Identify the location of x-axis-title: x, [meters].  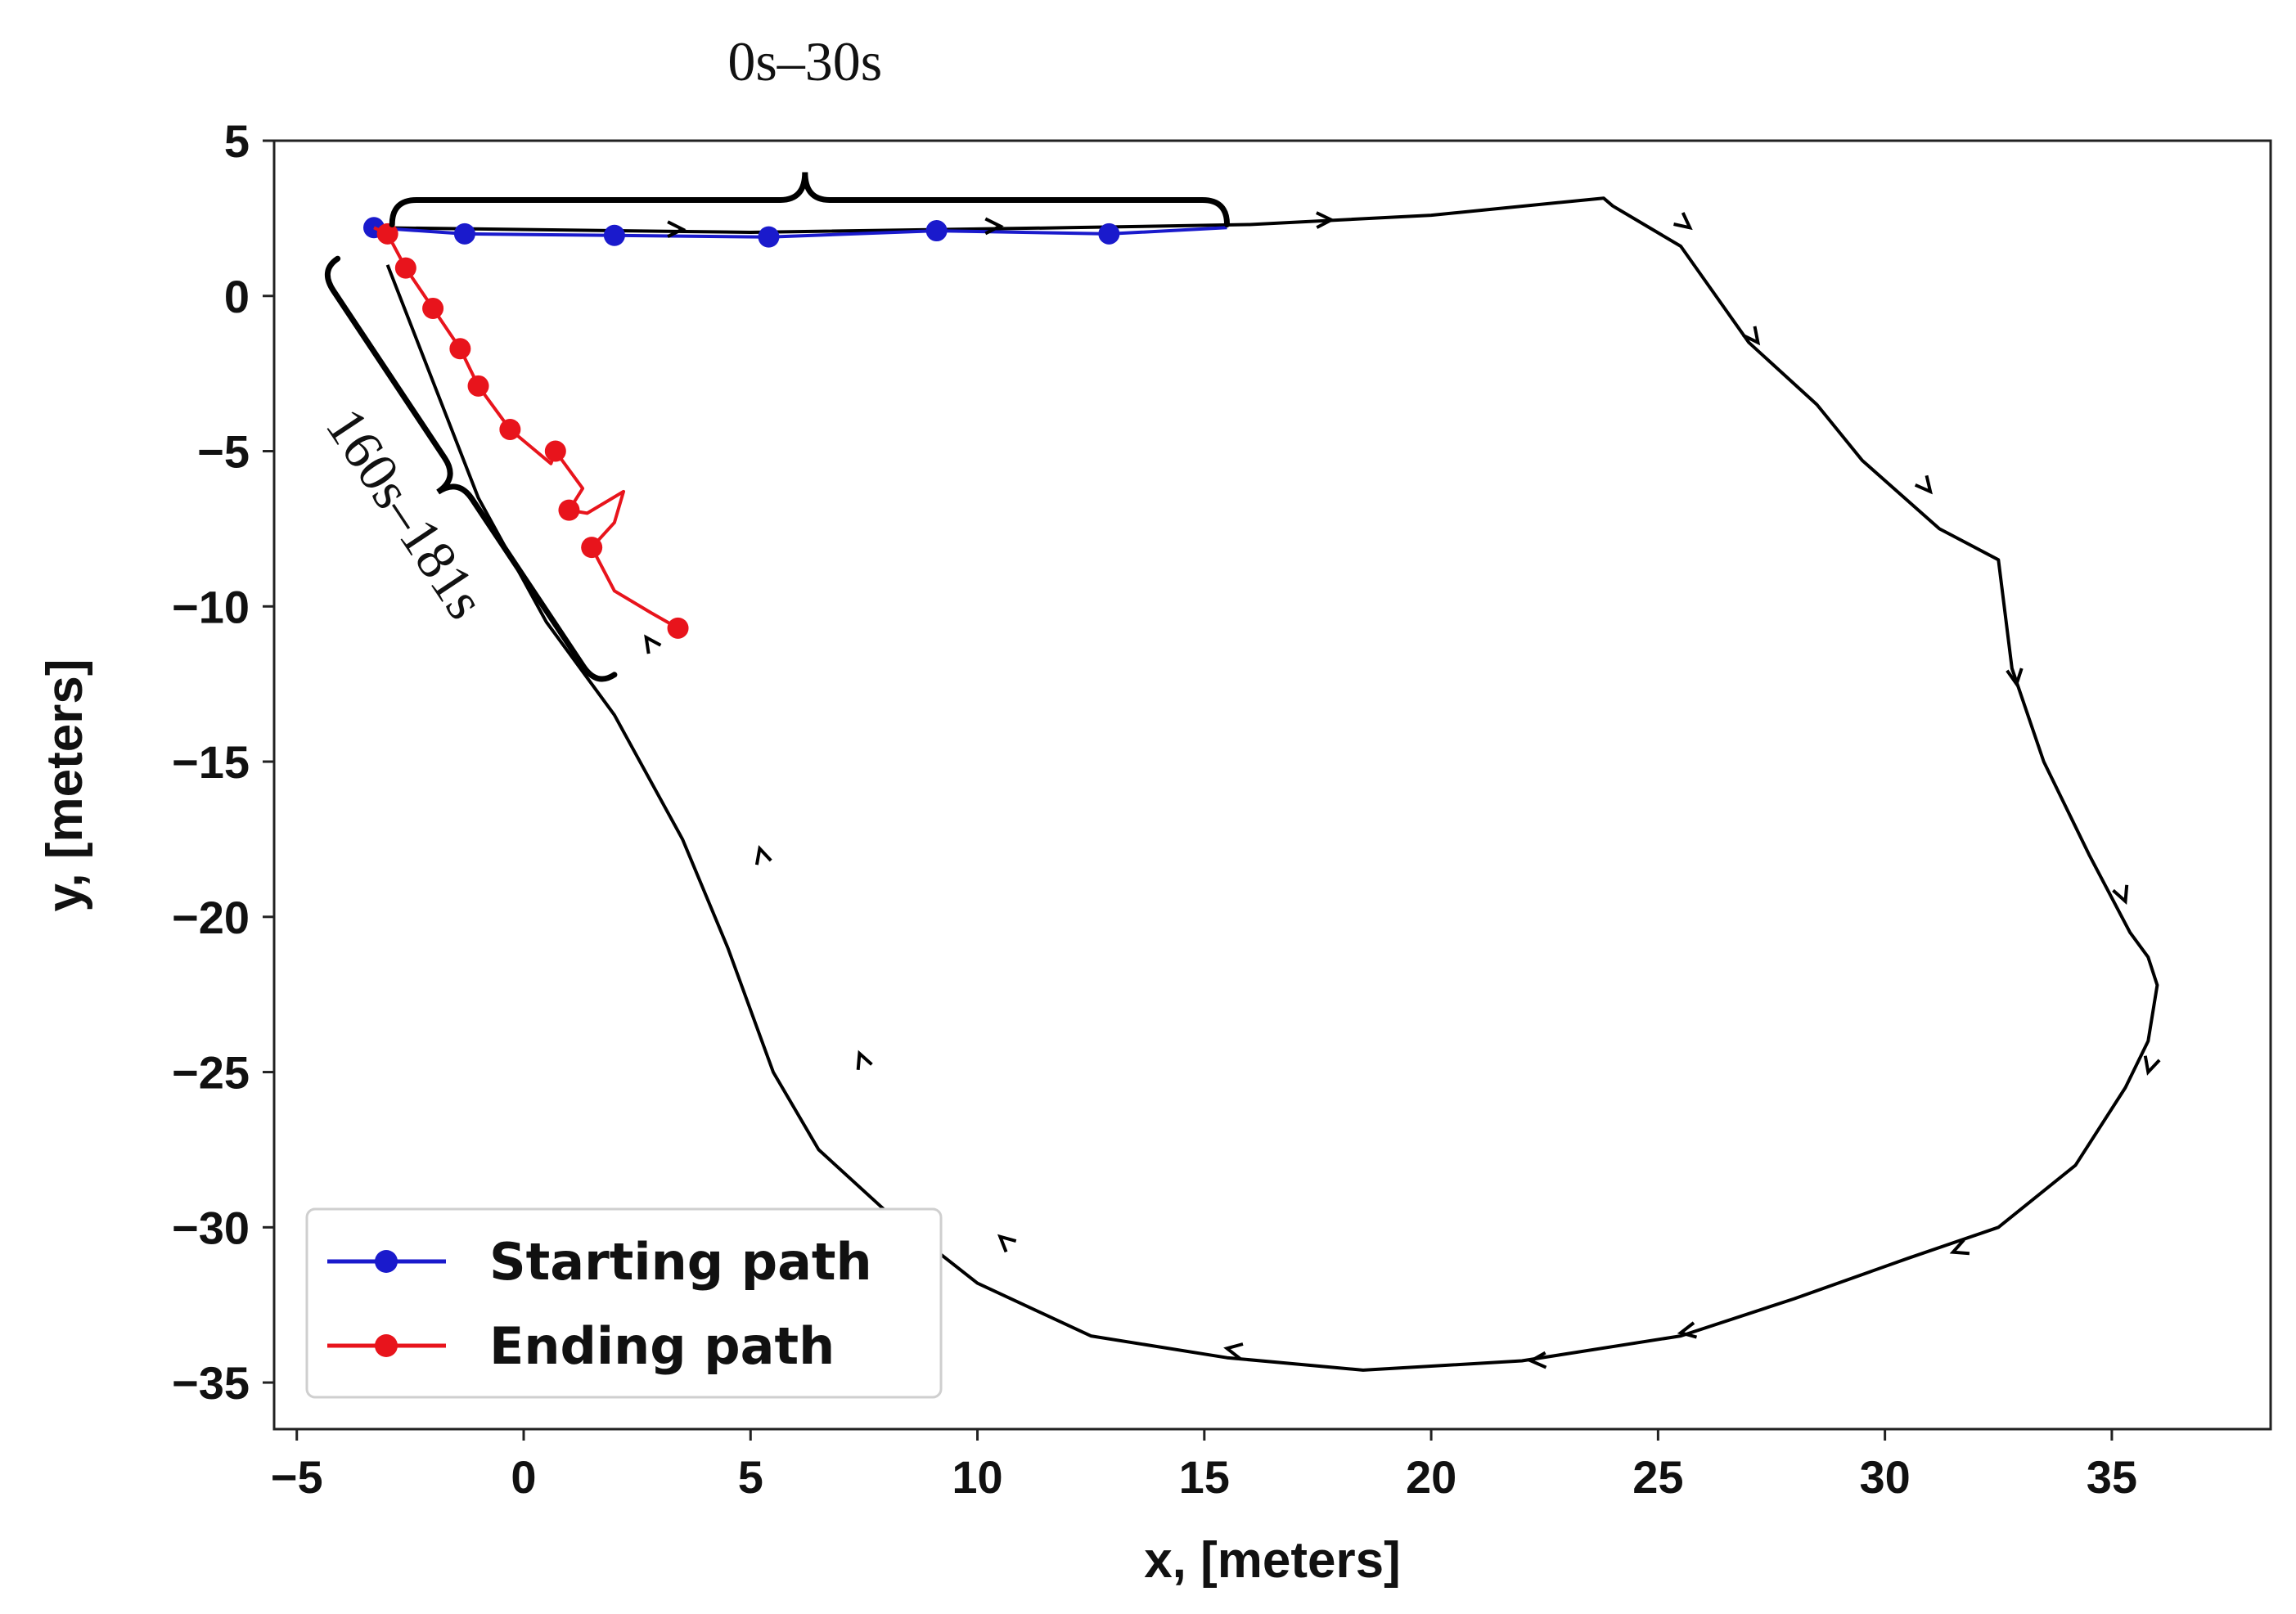
(1272, 1560).